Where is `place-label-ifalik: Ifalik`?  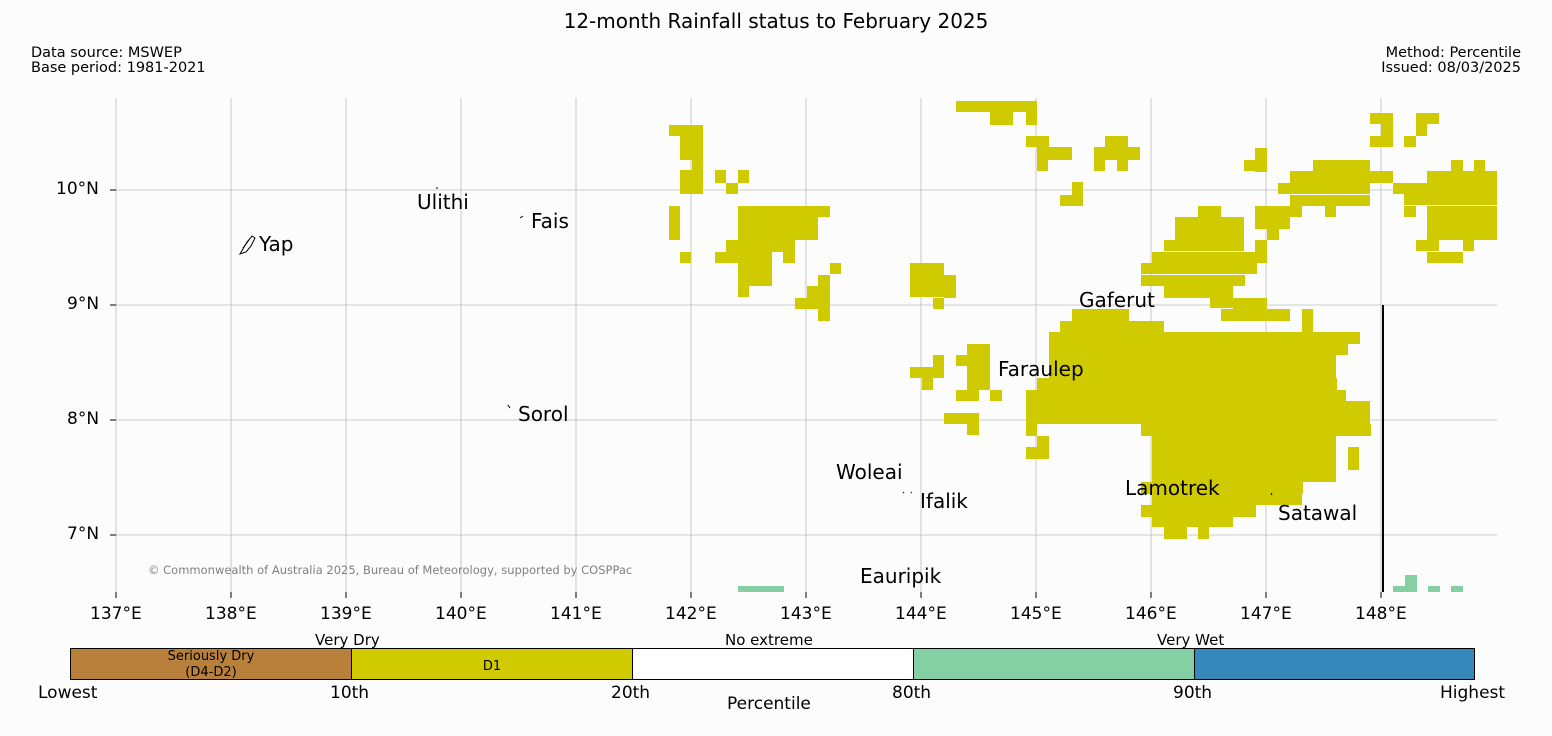 place-label-ifalik: Ifalik is located at coordinates (944, 501).